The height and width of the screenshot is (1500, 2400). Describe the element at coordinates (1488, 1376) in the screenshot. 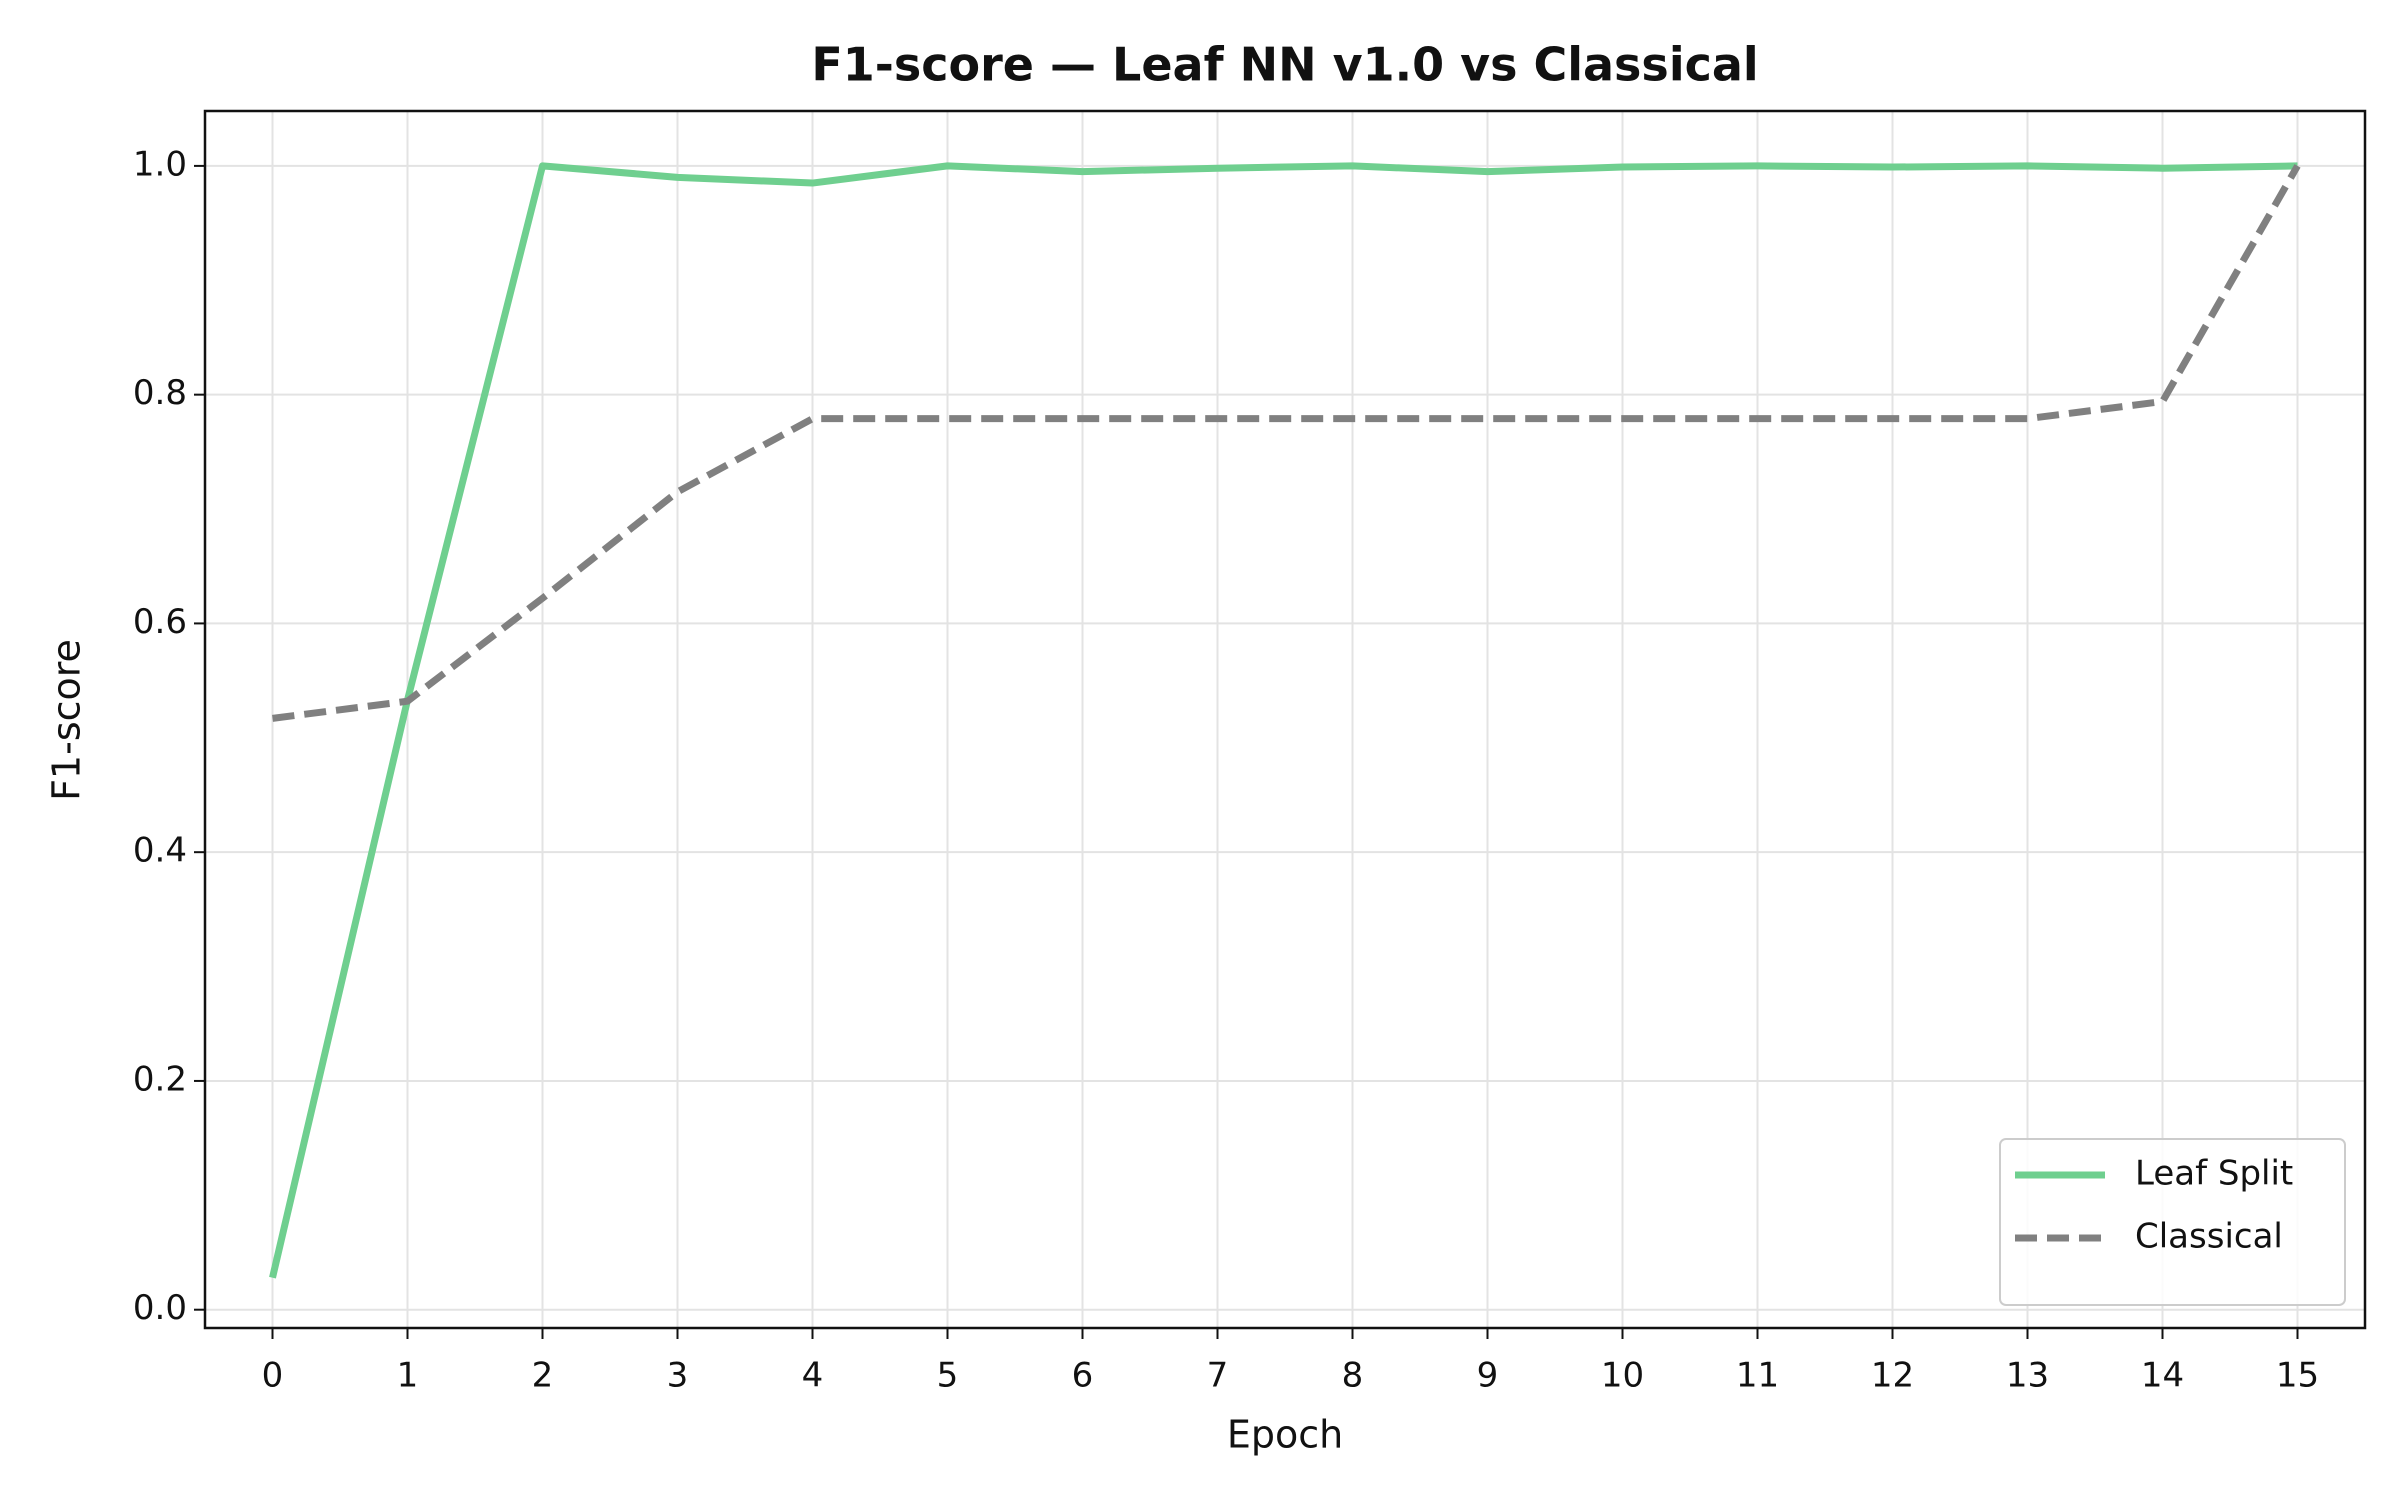

I see `x-tick-label: 9` at that location.